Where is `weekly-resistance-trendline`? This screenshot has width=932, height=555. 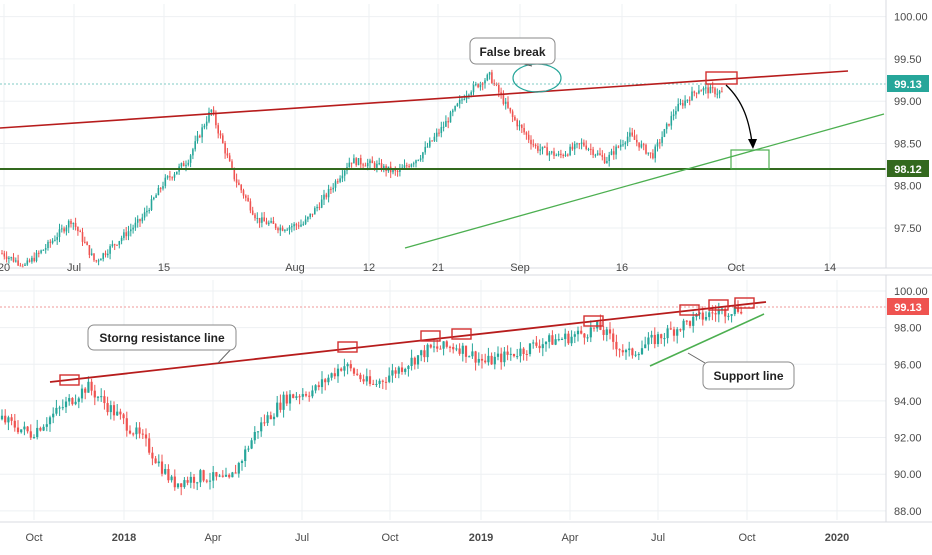 weekly-resistance-trendline is located at coordinates (408, 342).